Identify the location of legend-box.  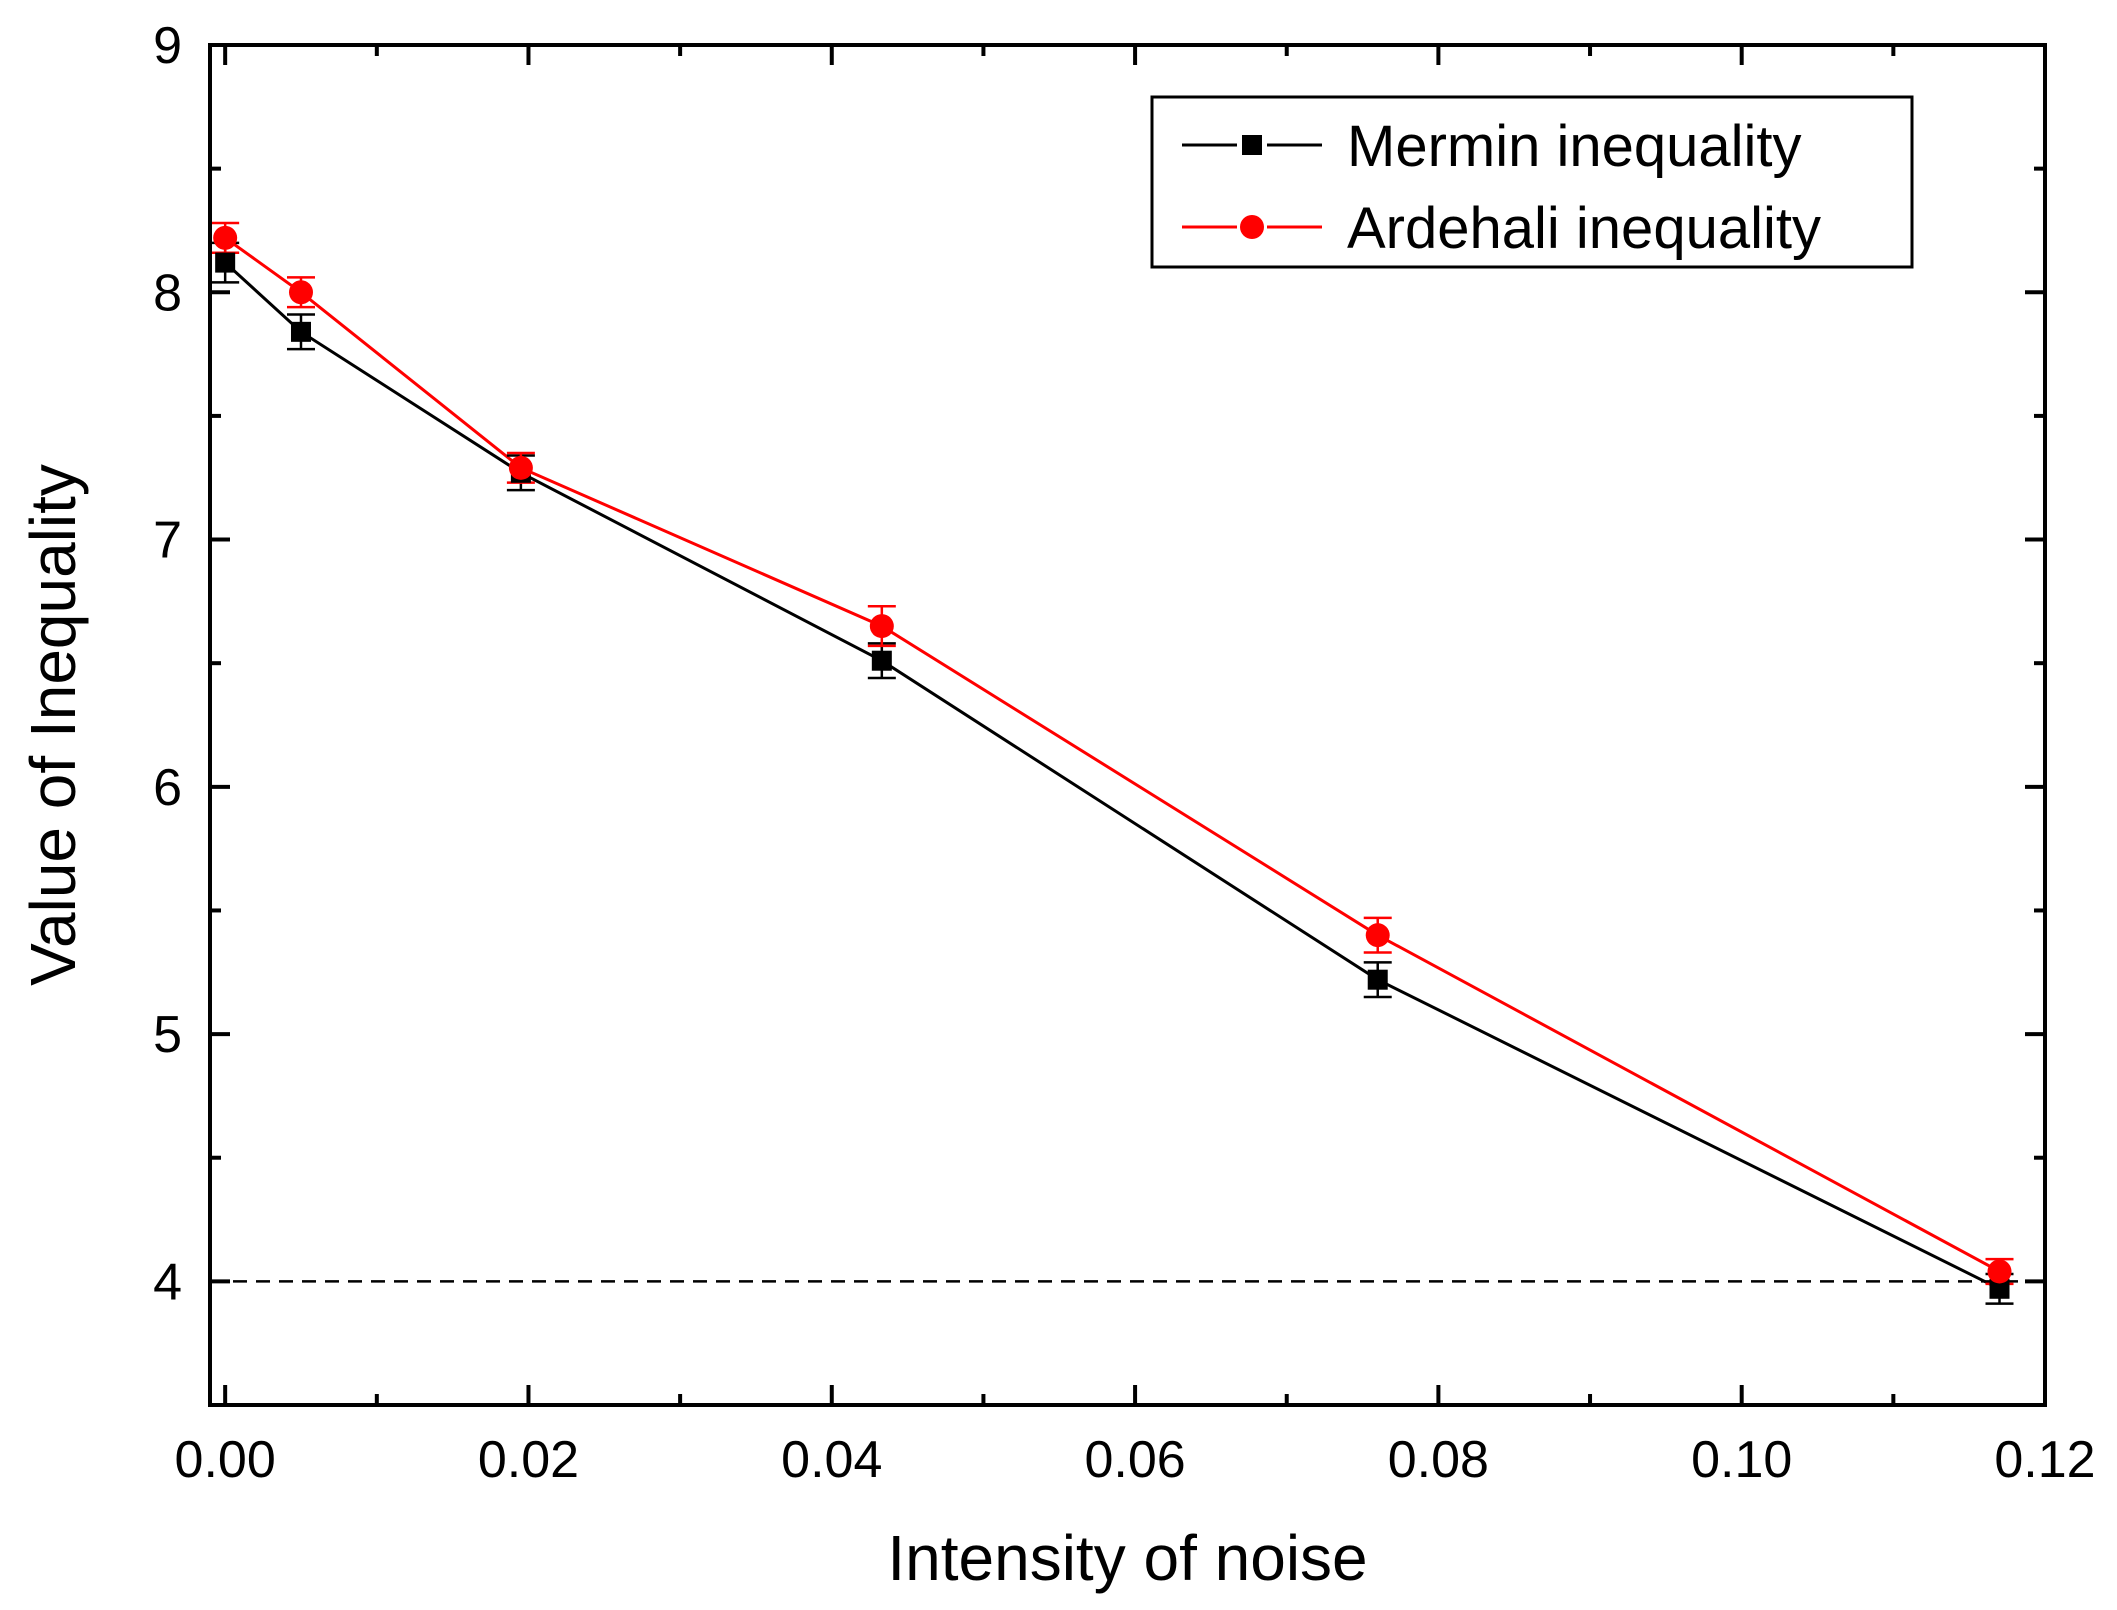
(1532, 182).